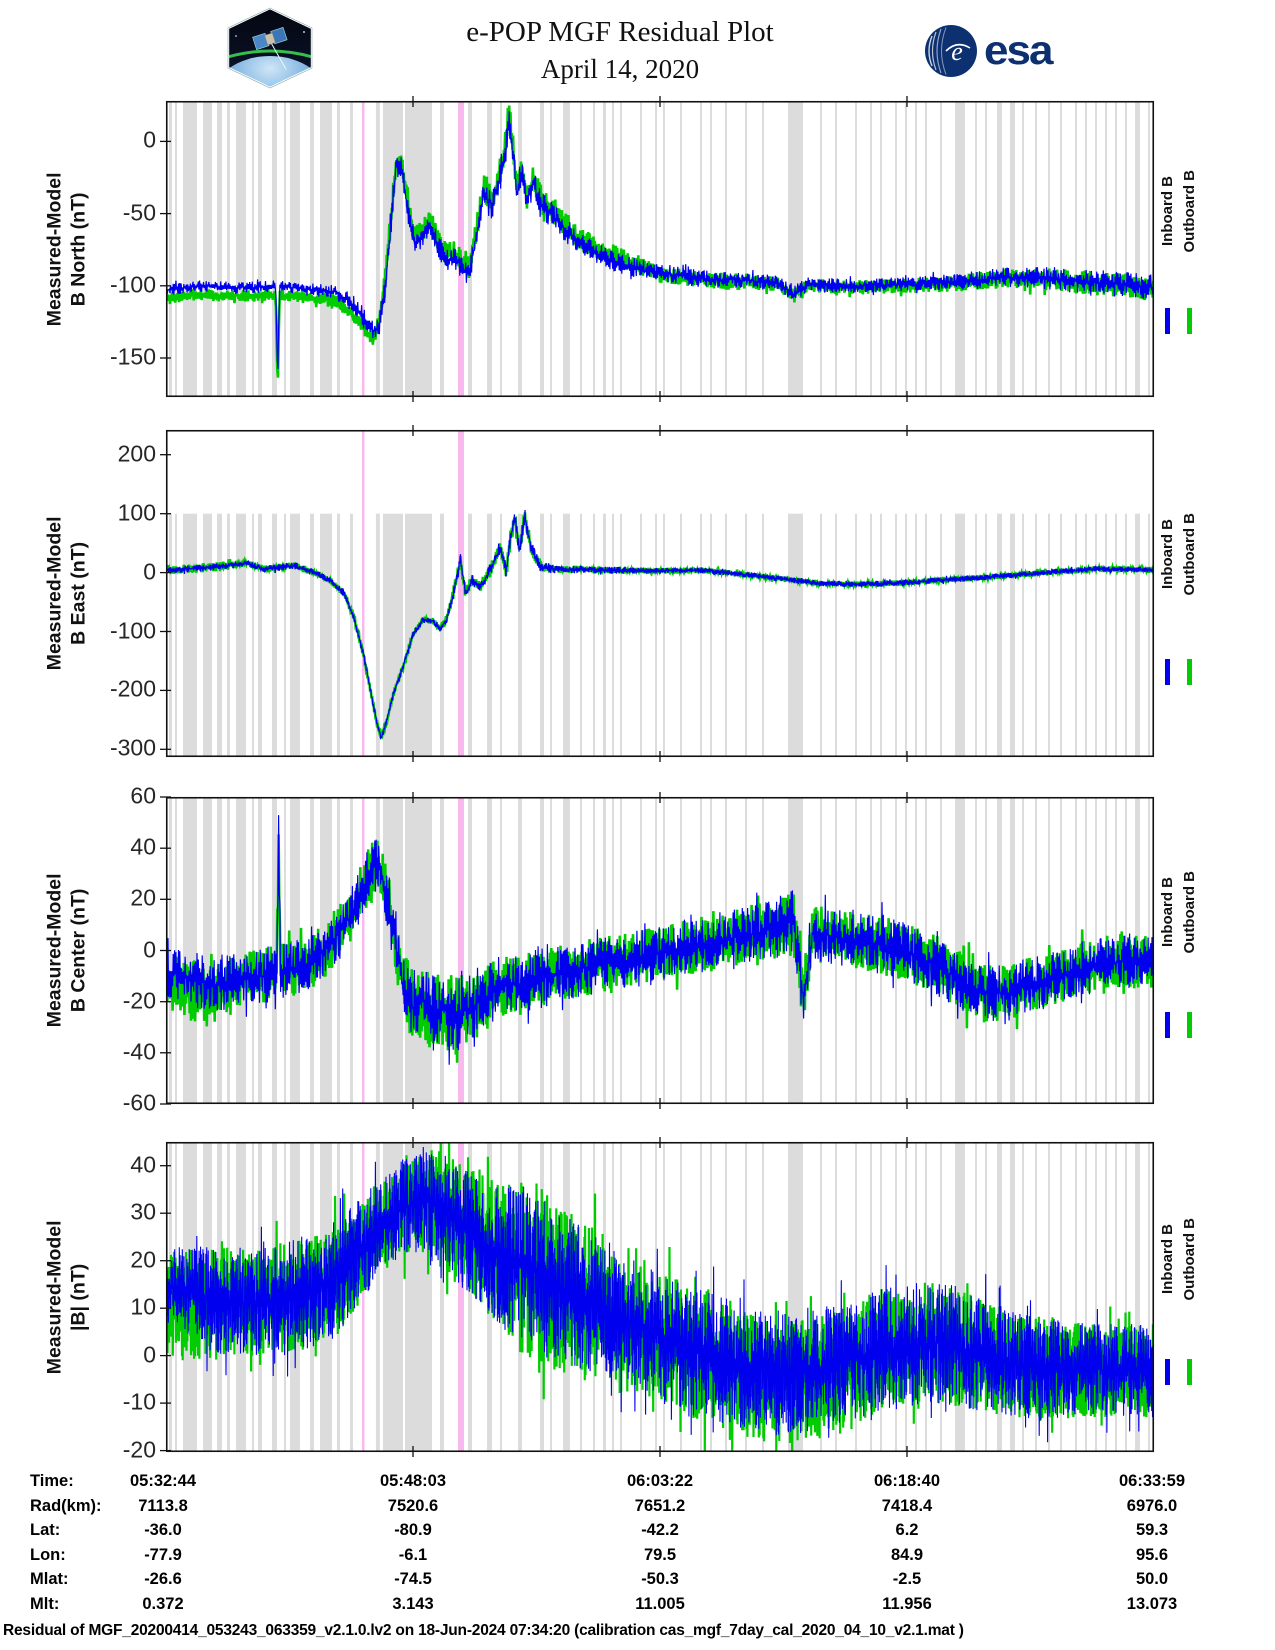 This screenshot has height=1650, width=1275. I want to click on table-row-mlt: Mlt: 0.372 3.143 11.005 11.956 13.073, so click(637, 1606).